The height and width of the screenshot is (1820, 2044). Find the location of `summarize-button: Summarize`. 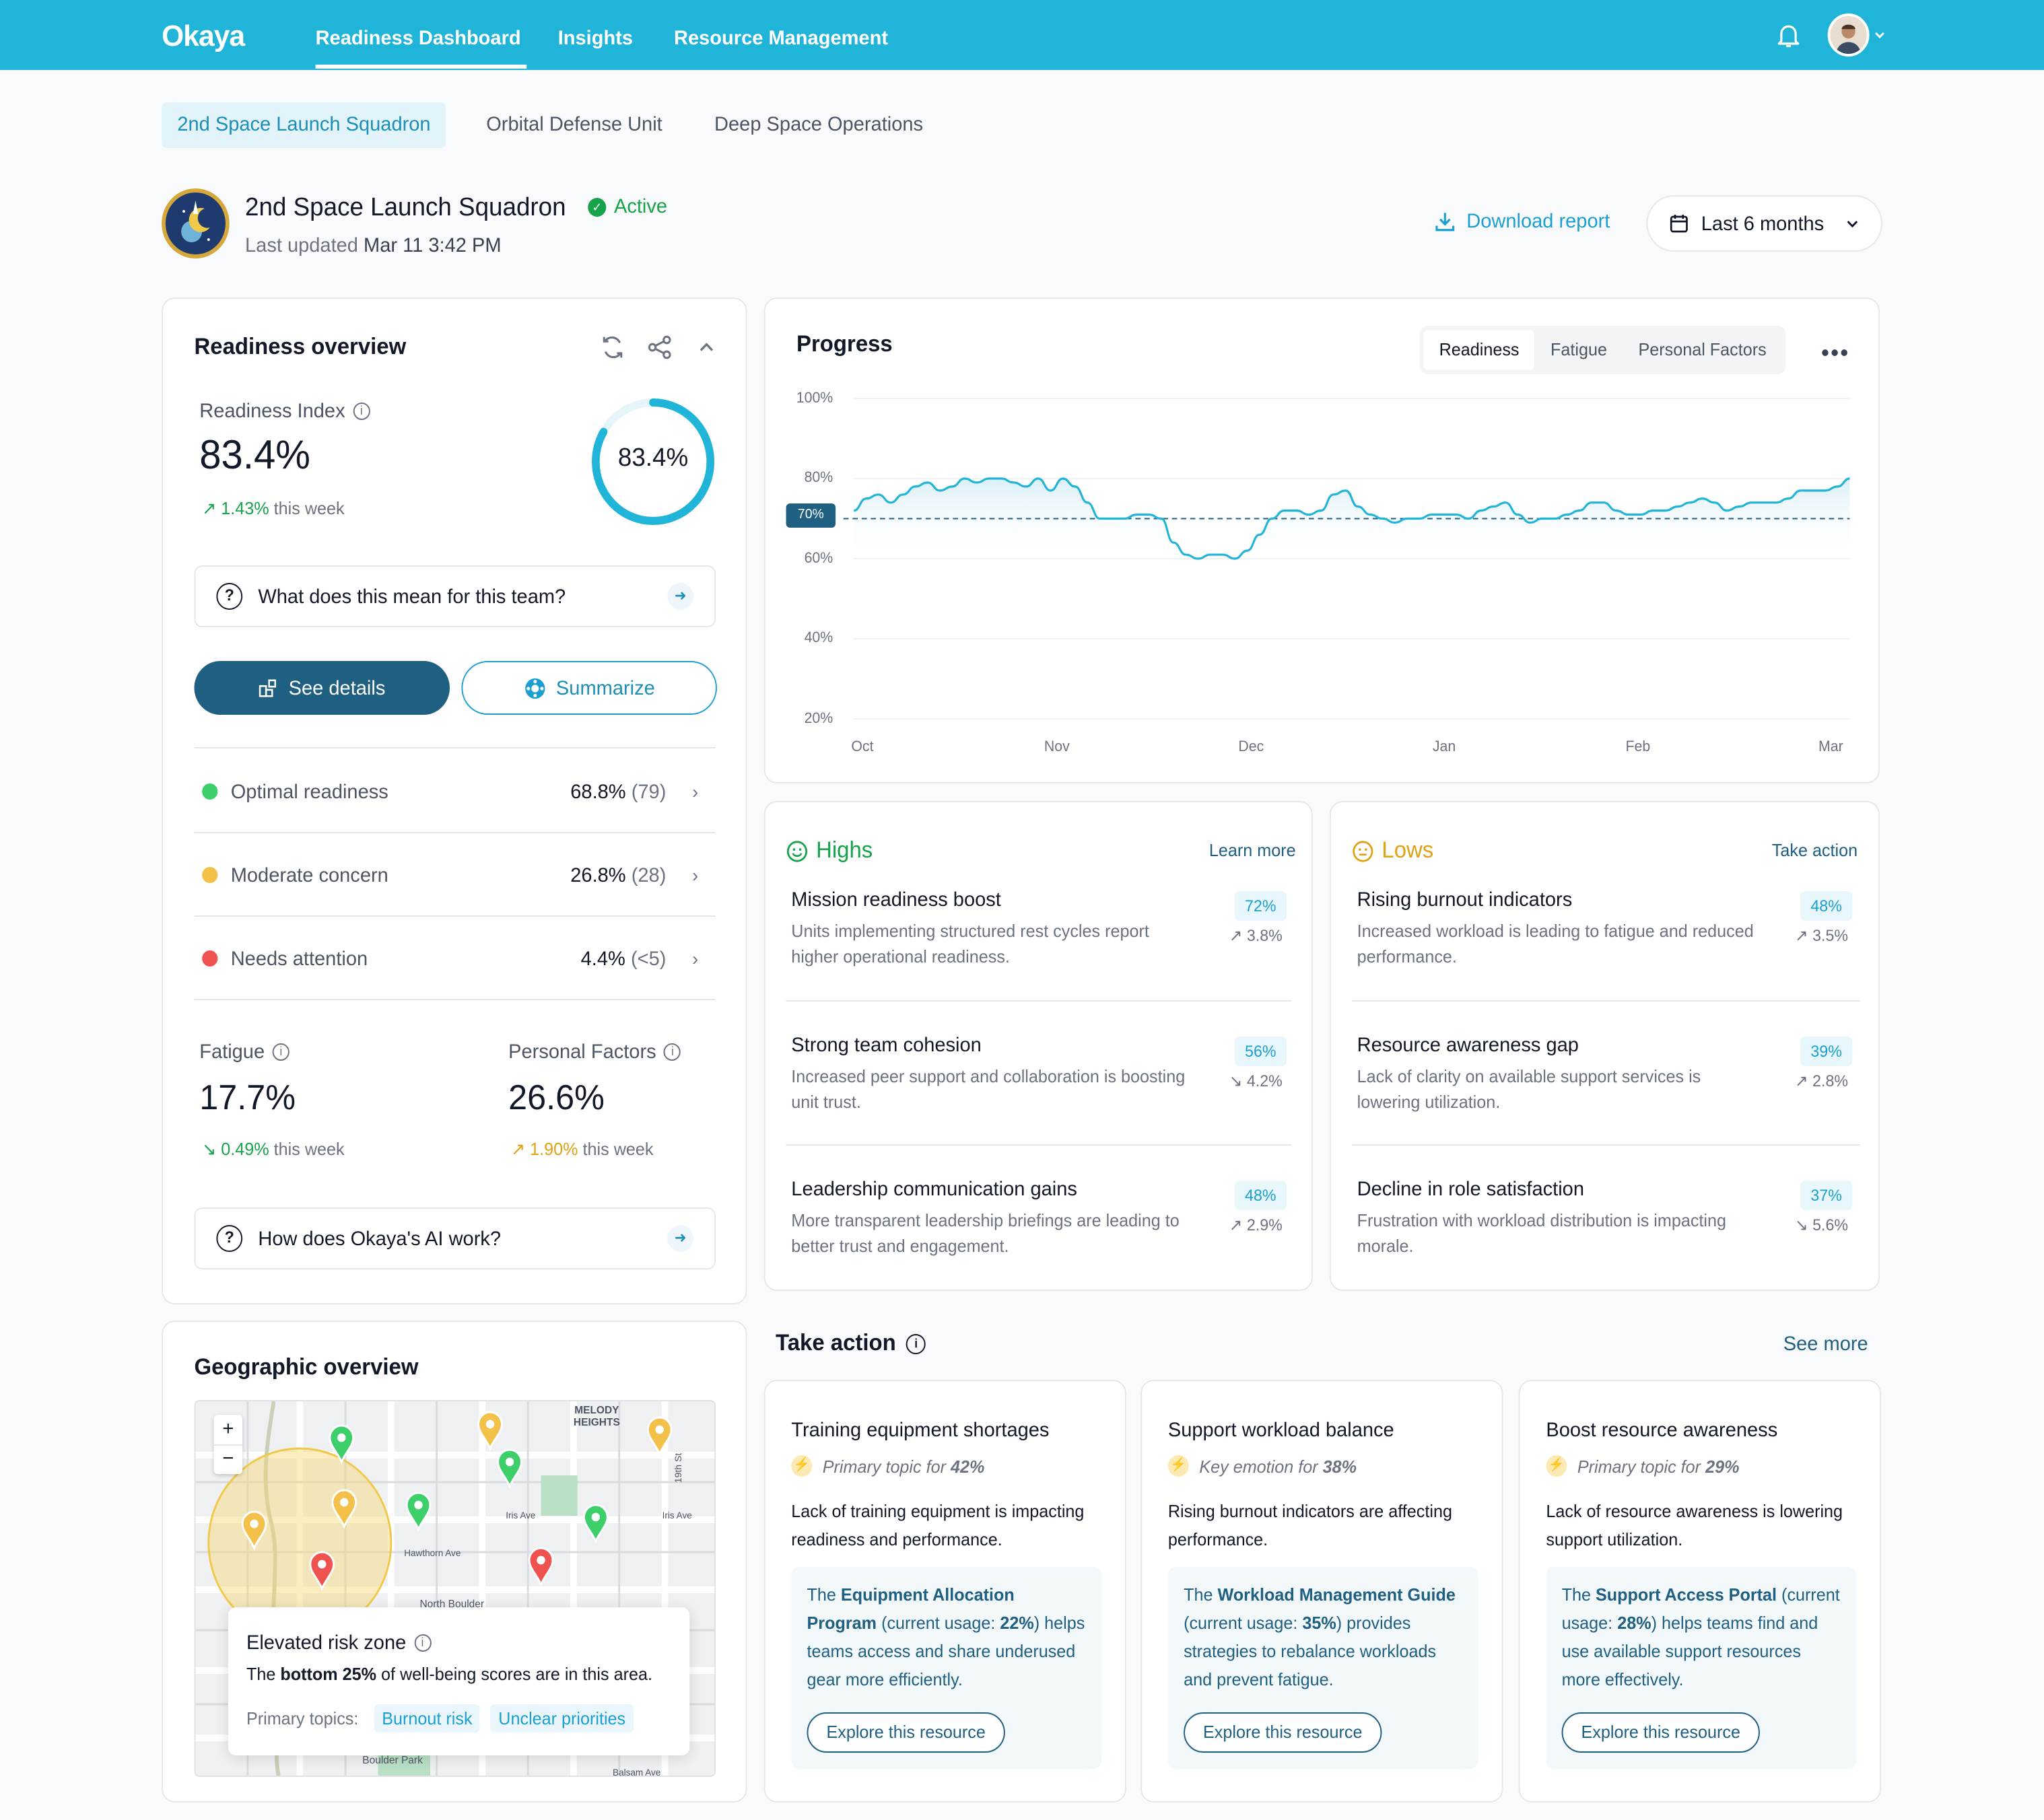

summarize-button: Summarize is located at coordinates (589, 688).